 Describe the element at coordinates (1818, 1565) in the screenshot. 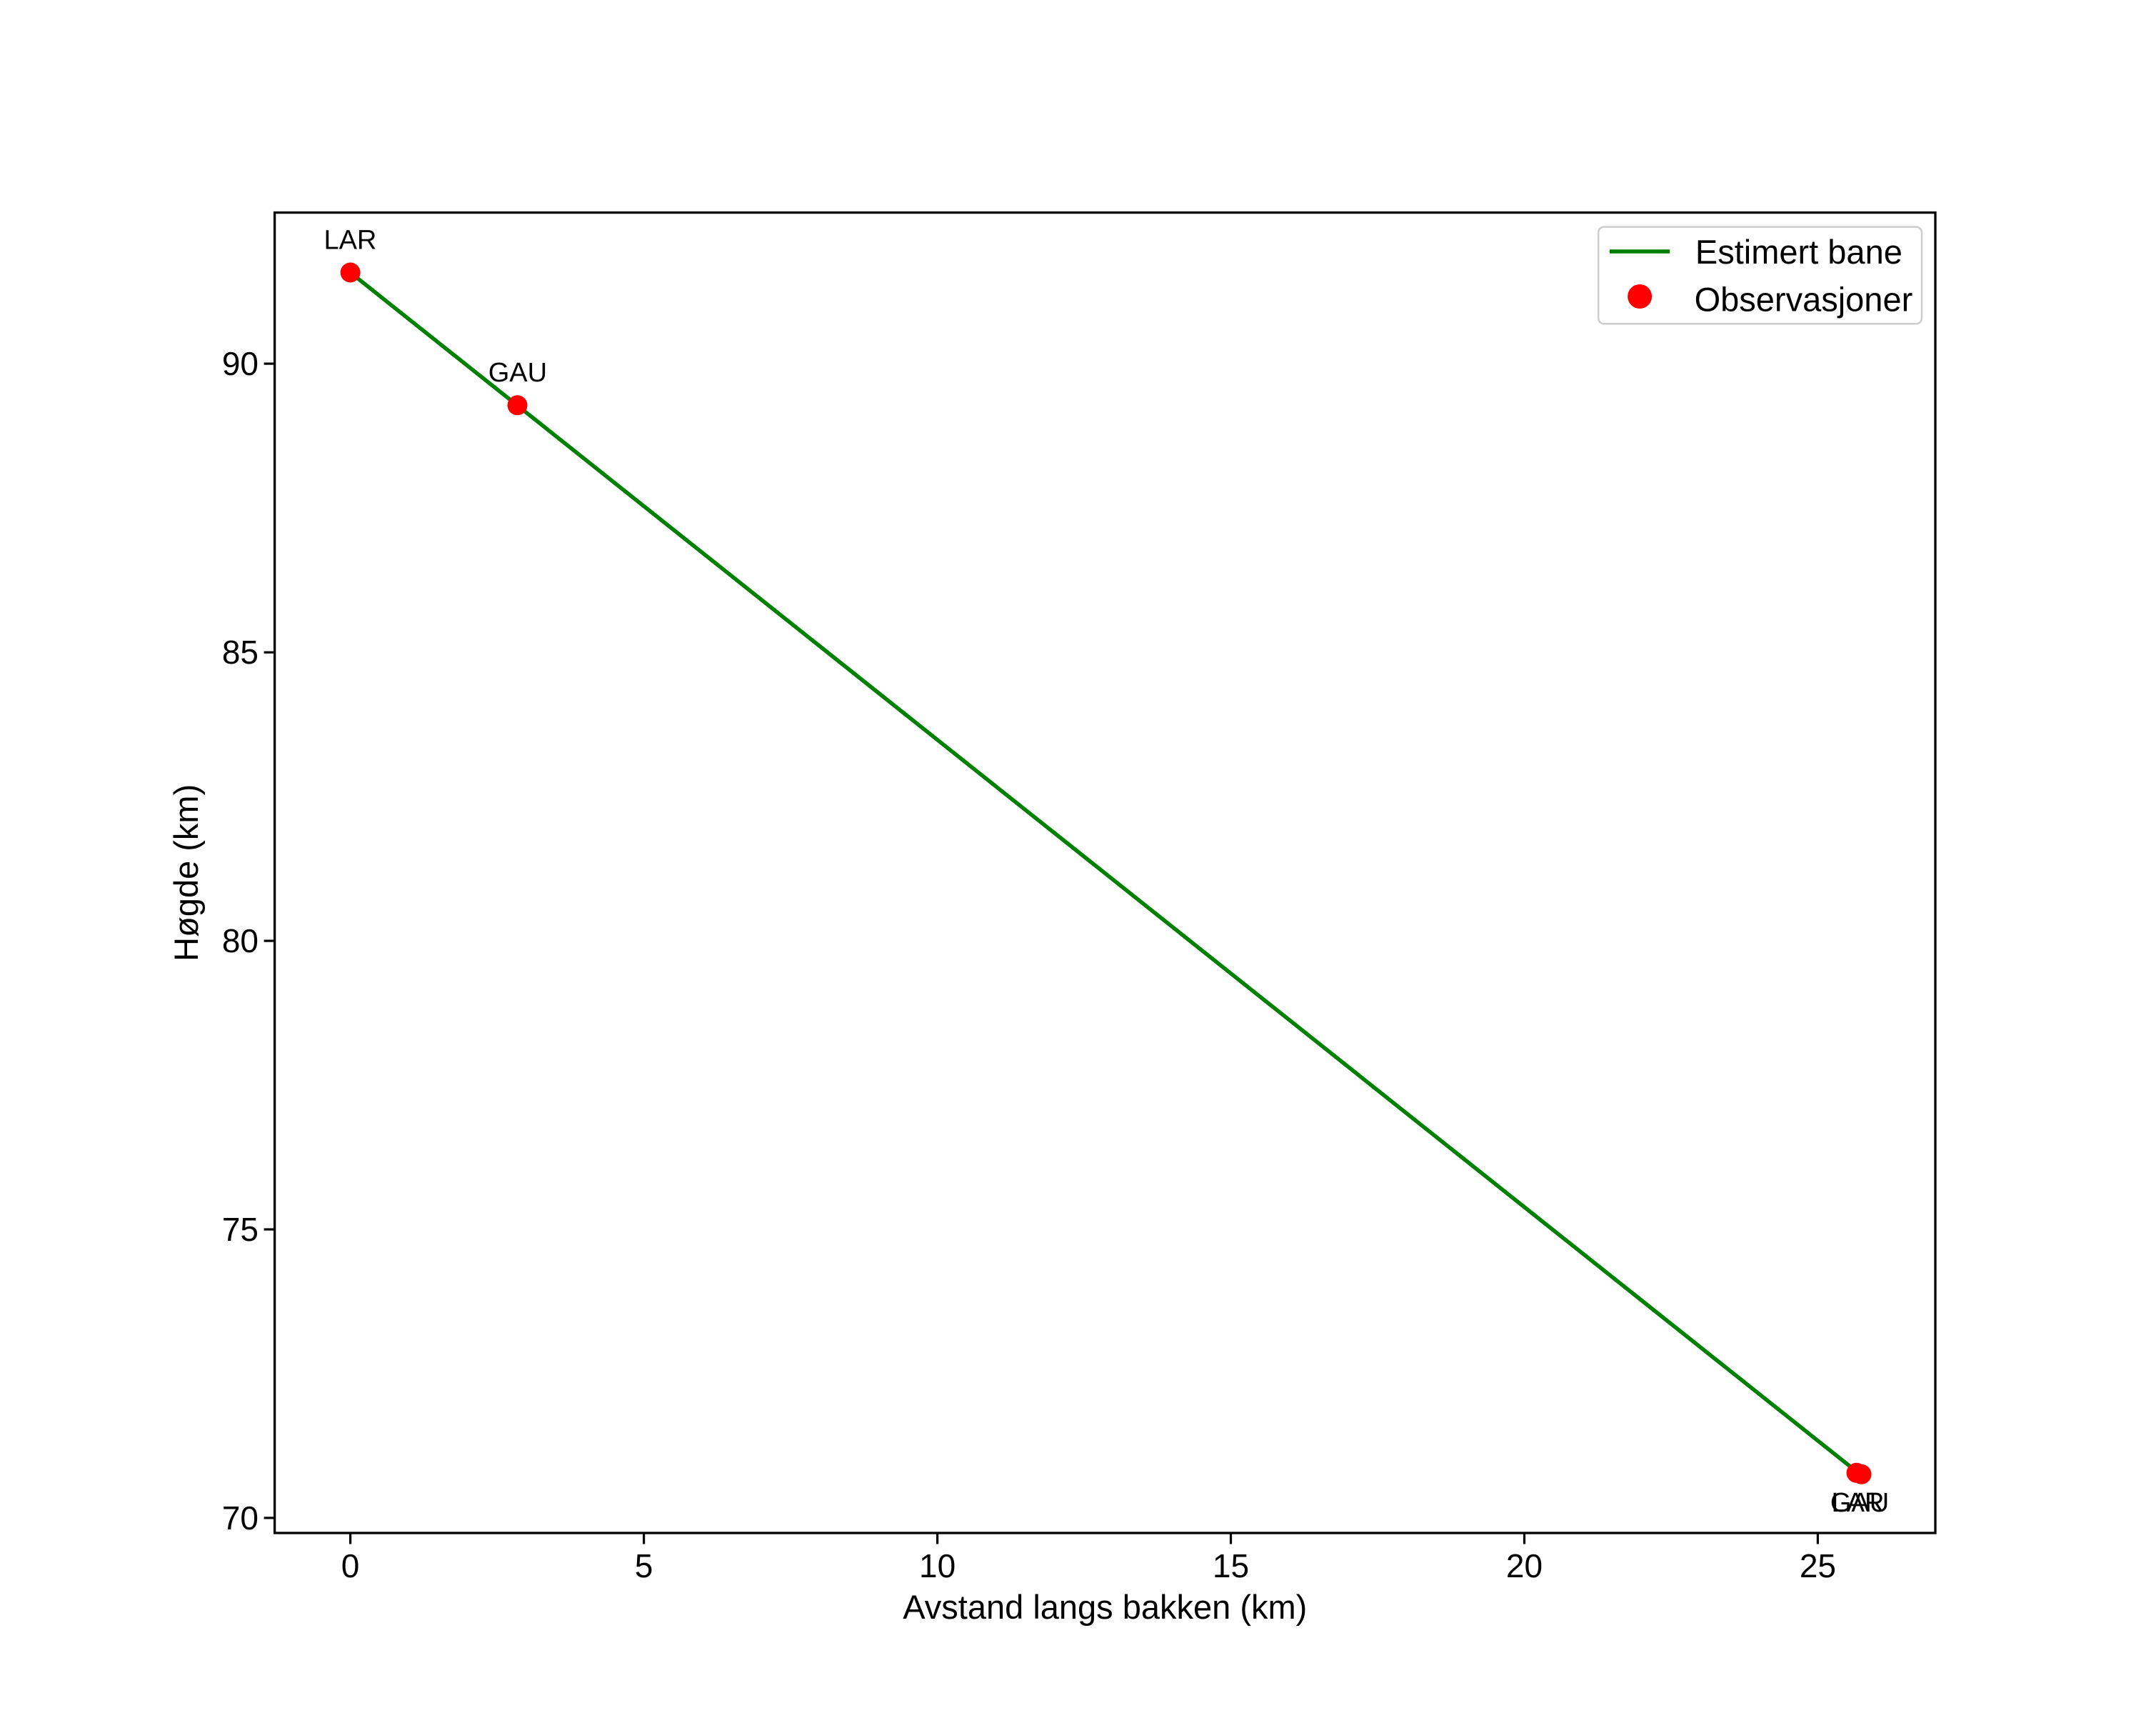

I see `svg-text: 25` at that location.